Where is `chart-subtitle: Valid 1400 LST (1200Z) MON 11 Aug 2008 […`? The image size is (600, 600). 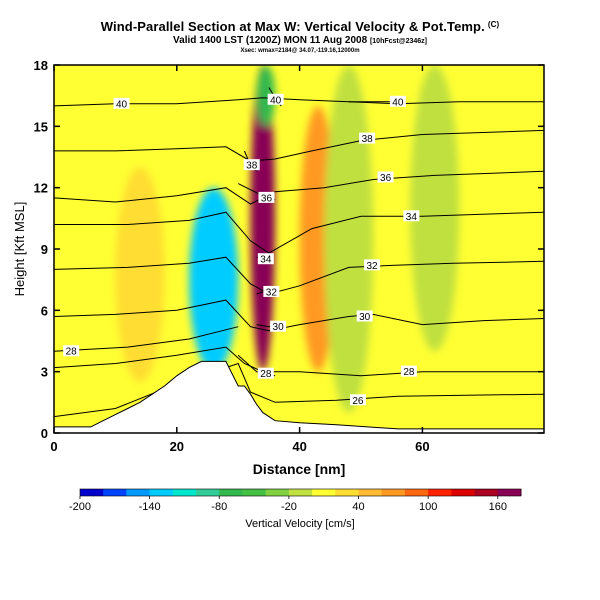 chart-subtitle: Valid 1400 LST (1200Z) MON 11 Aug 2008 [… is located at coordinates (300, 40).